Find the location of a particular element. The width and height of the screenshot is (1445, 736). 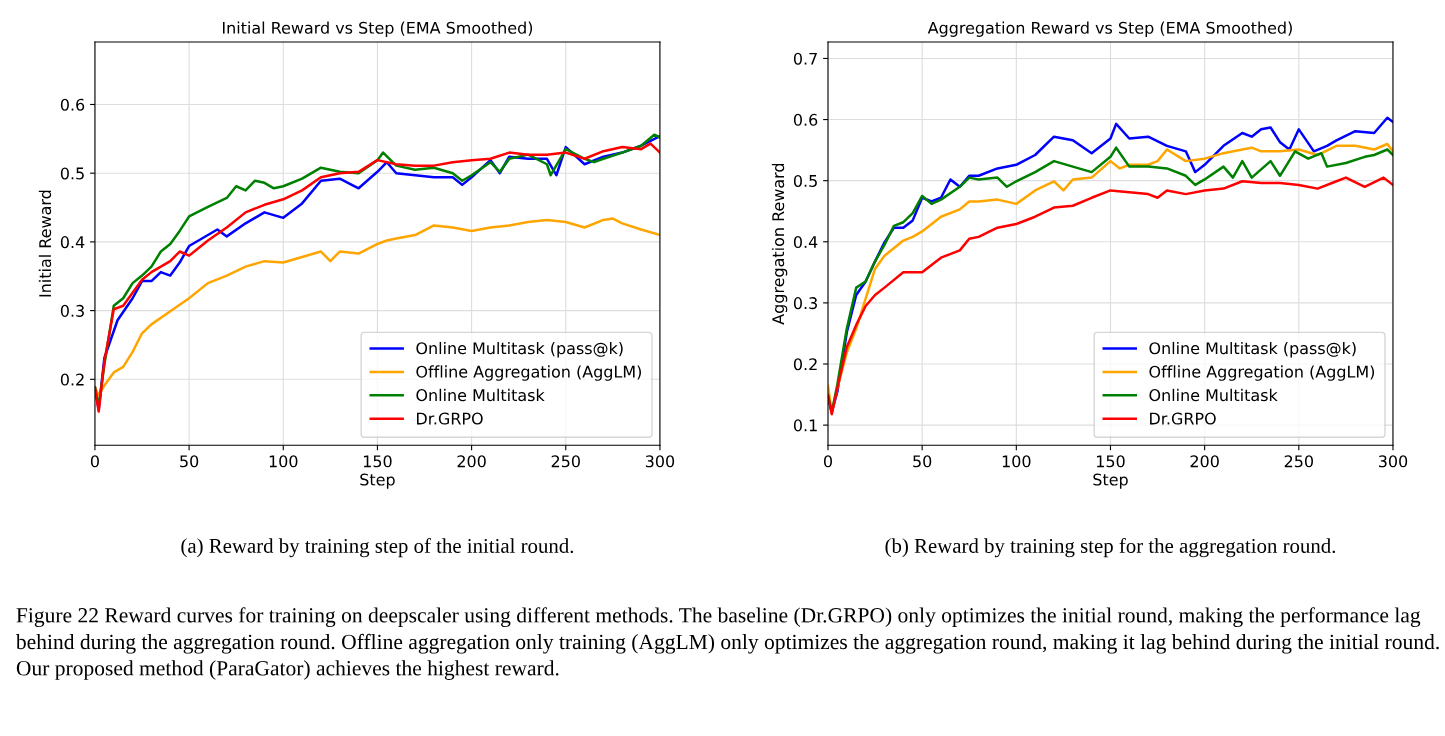

y-tick-label: 0.7 is located at coordinates (805, 58).